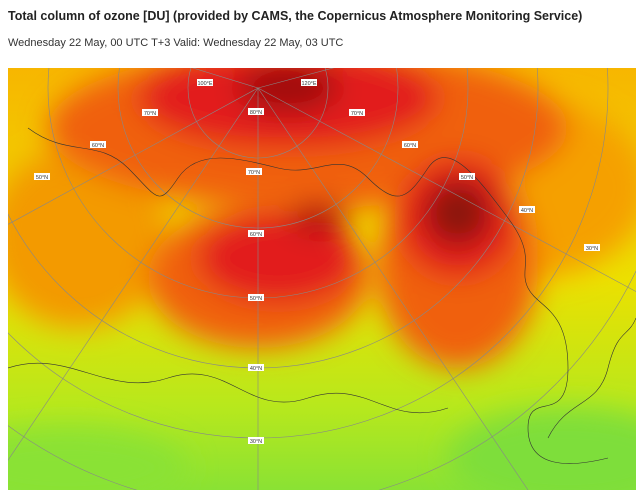 Image resolution: width=640 pixels, height=496 pixels. What do you see at coordinates (176, 43) in the screenshot?
I see `subtitle: Wednesday 22 May, 00 UTC T+3 Valid` at bounding box center [176, 43].